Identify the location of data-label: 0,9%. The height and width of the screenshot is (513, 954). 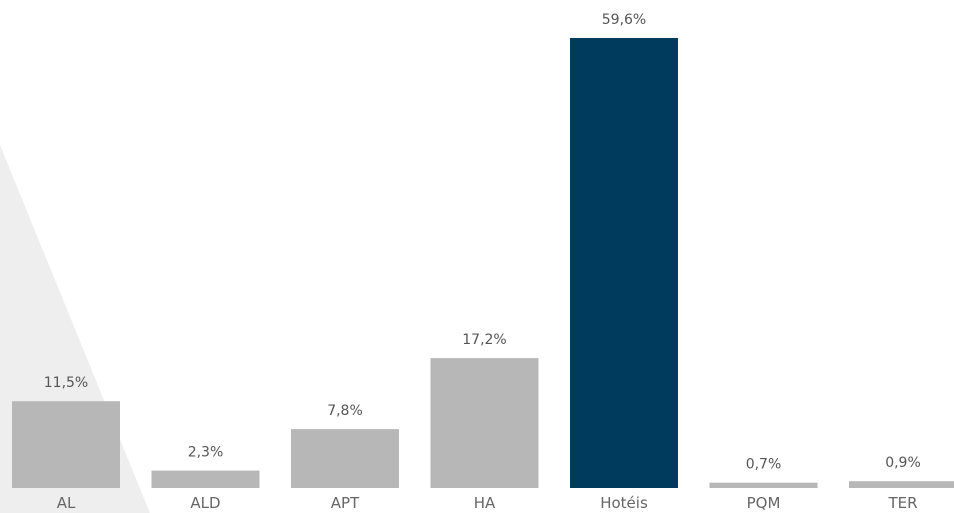
(903, 463).